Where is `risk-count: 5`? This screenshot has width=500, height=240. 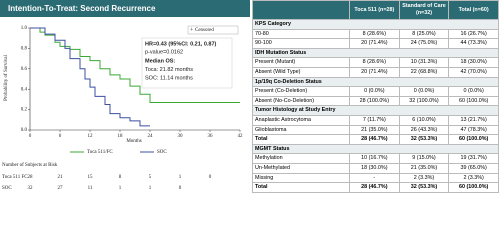 risk-count: 5 is located at coordinates (150, 177).